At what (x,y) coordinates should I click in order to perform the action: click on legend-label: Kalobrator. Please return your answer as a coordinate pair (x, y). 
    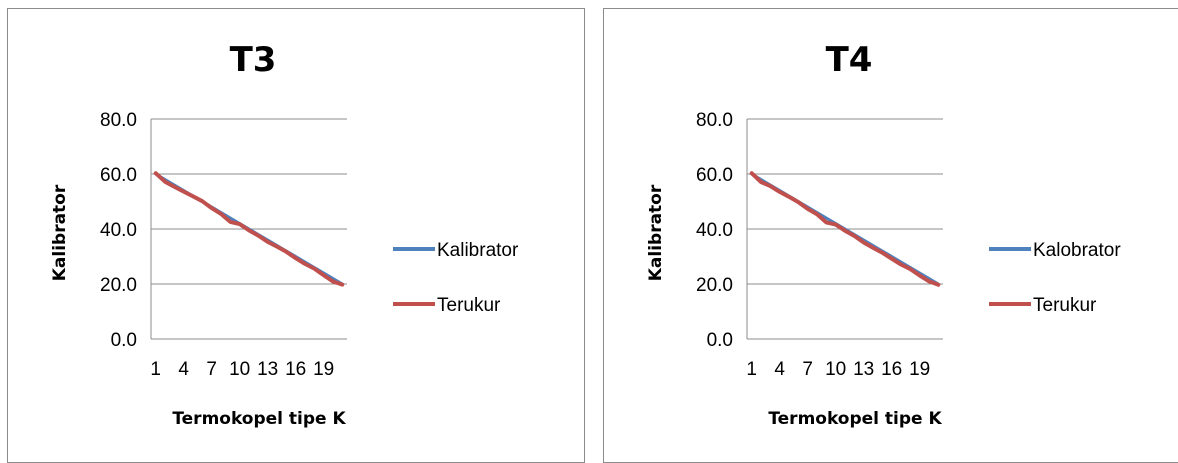
    Looking at the image, I should click on (1077, 250).